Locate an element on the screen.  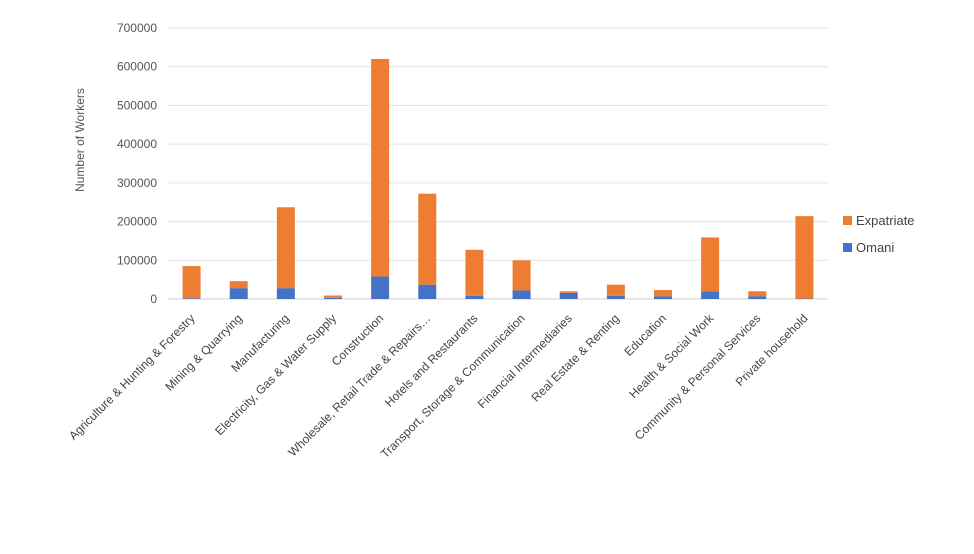
legend: Expatriate Omani is located at coordinates (879, 234).